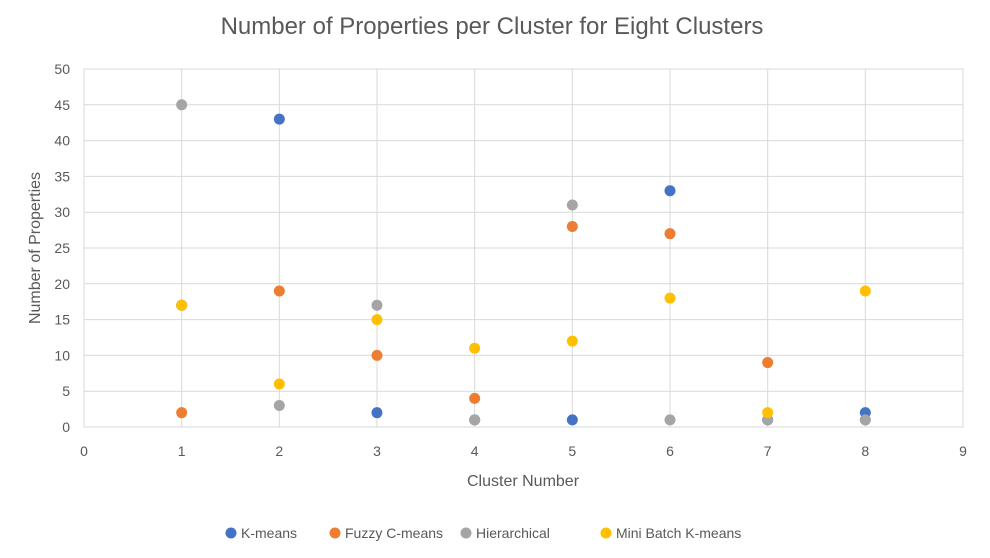 This screenshot has height=558, width=990. Describe the element at coordinates (35, 248) in the screenshot. I see `y-axis-label: Number of Properties` at that location.